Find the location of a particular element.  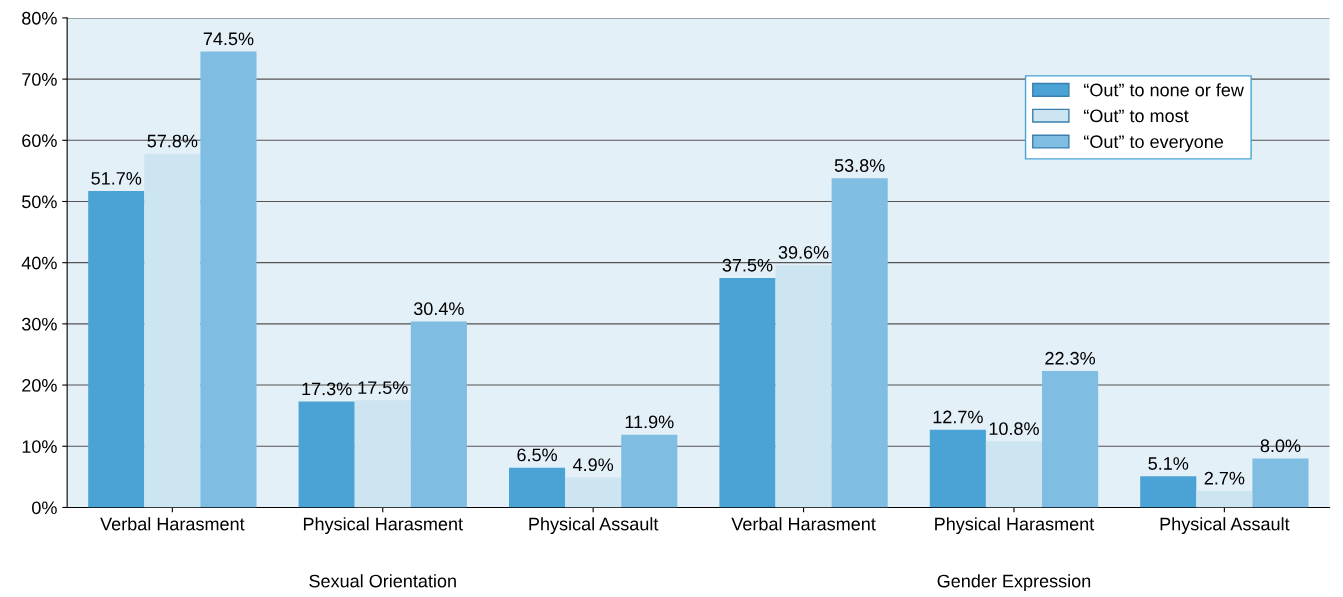

y-tick-label: 70% is located at coordinates (39, 79).